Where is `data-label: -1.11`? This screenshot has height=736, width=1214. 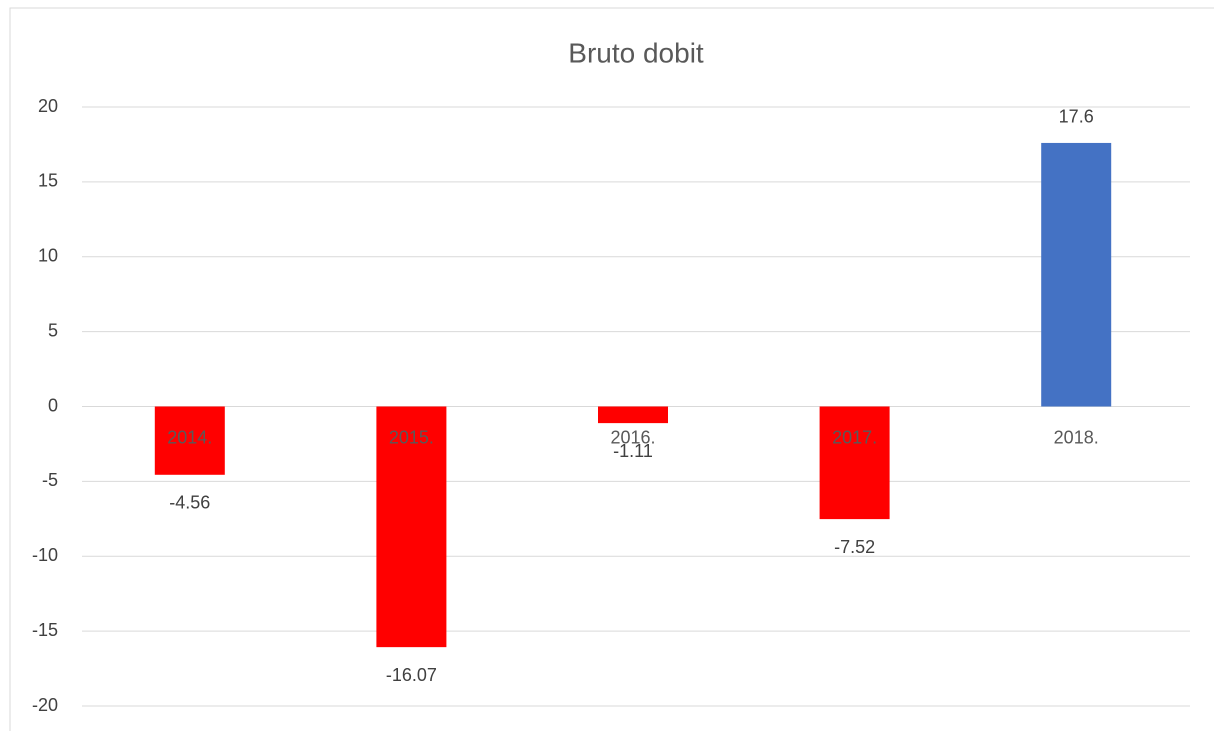 data-label: -1.11 is located at coordinates (633, 451).